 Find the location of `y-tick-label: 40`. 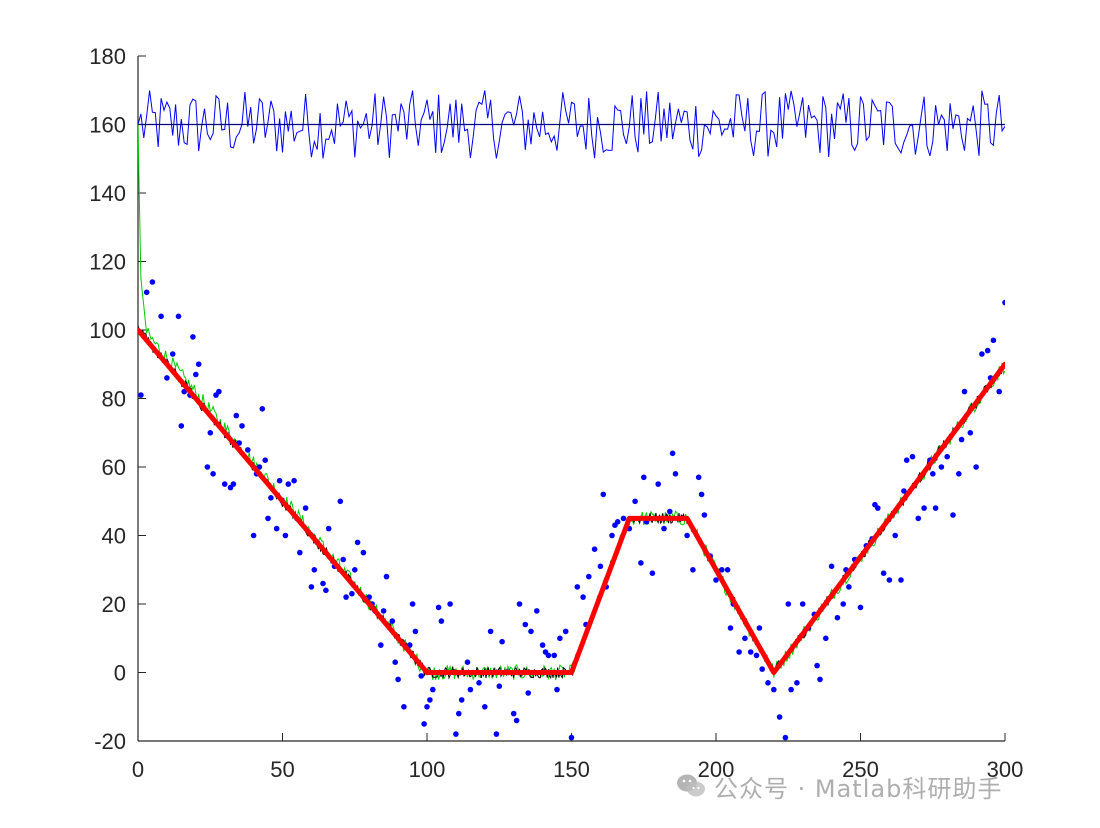

y-tick-label: 40 is located at coordinates (114, 536).